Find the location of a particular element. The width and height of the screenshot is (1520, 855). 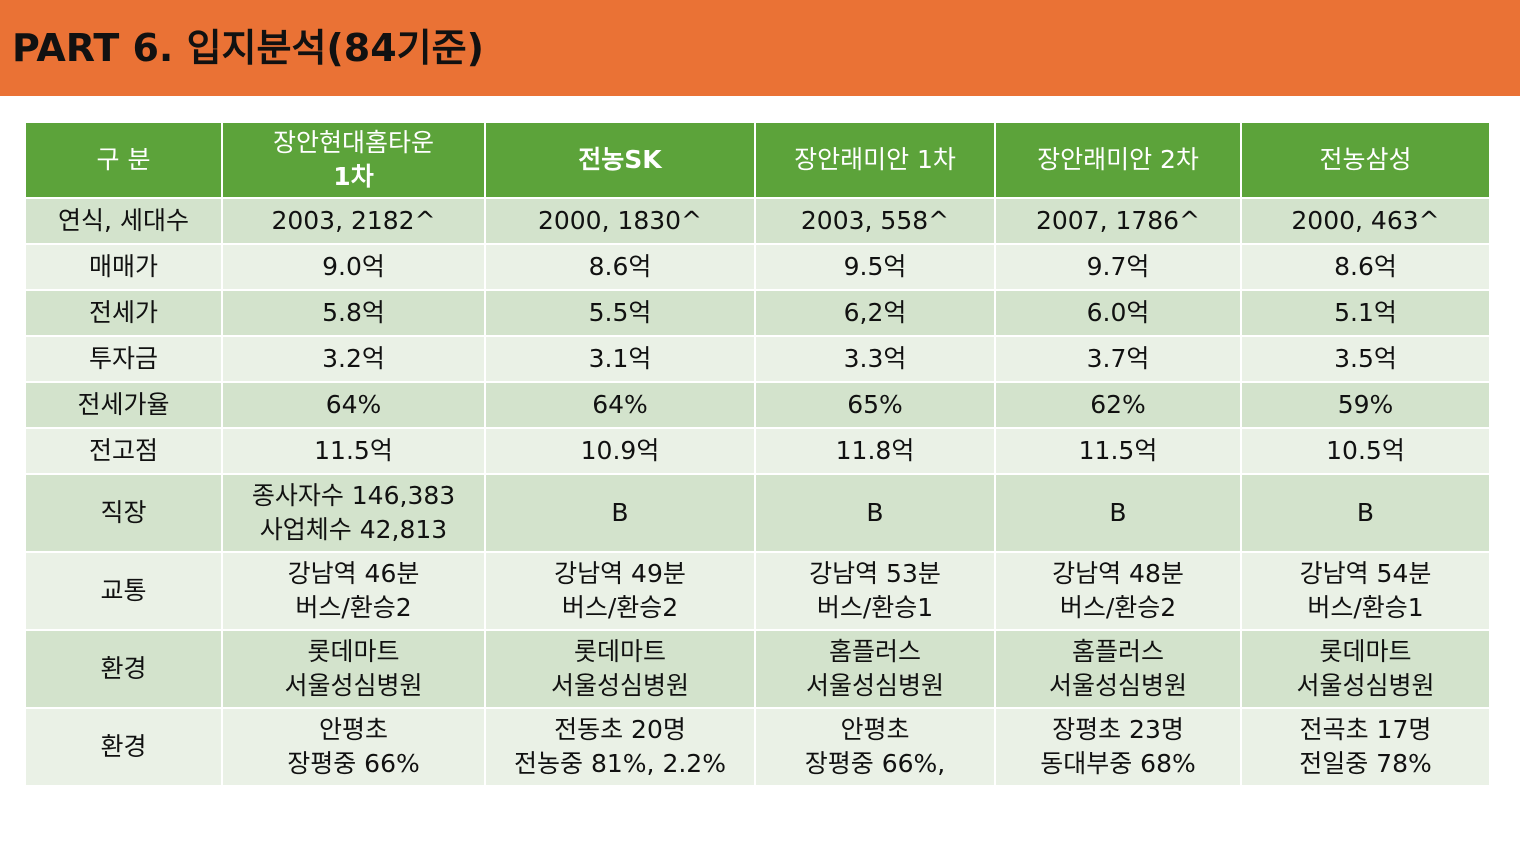

title-bar: PART 6. 입지분석(84기준) is located at coordinates (760, 48).